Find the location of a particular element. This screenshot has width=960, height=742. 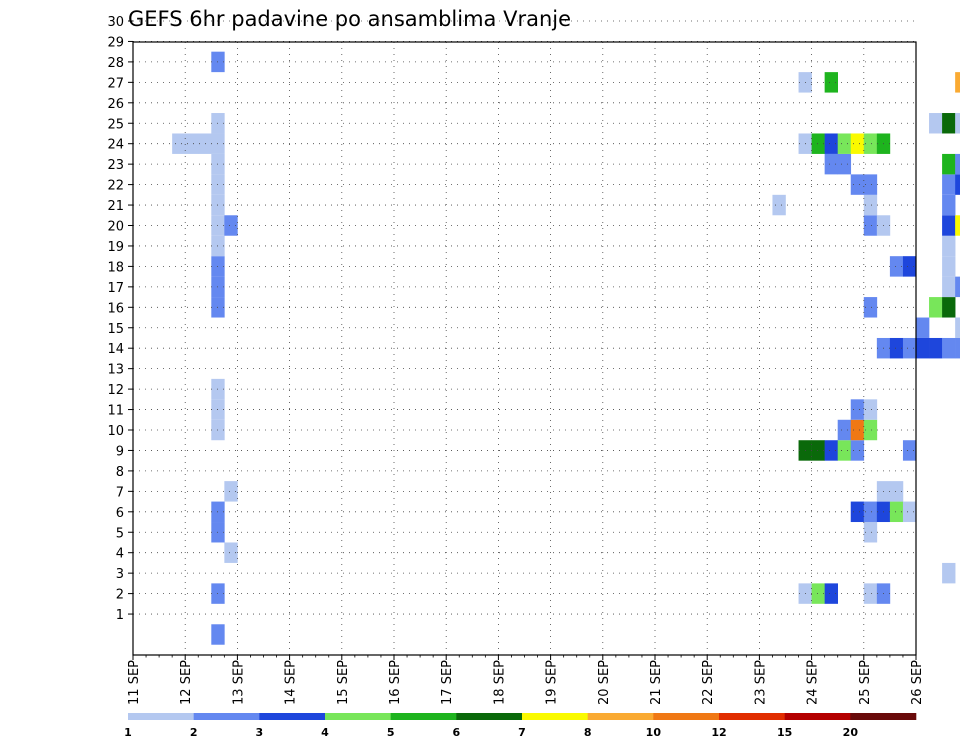

x-tick-label: 12 SEP is located at coordinates (186, 682).